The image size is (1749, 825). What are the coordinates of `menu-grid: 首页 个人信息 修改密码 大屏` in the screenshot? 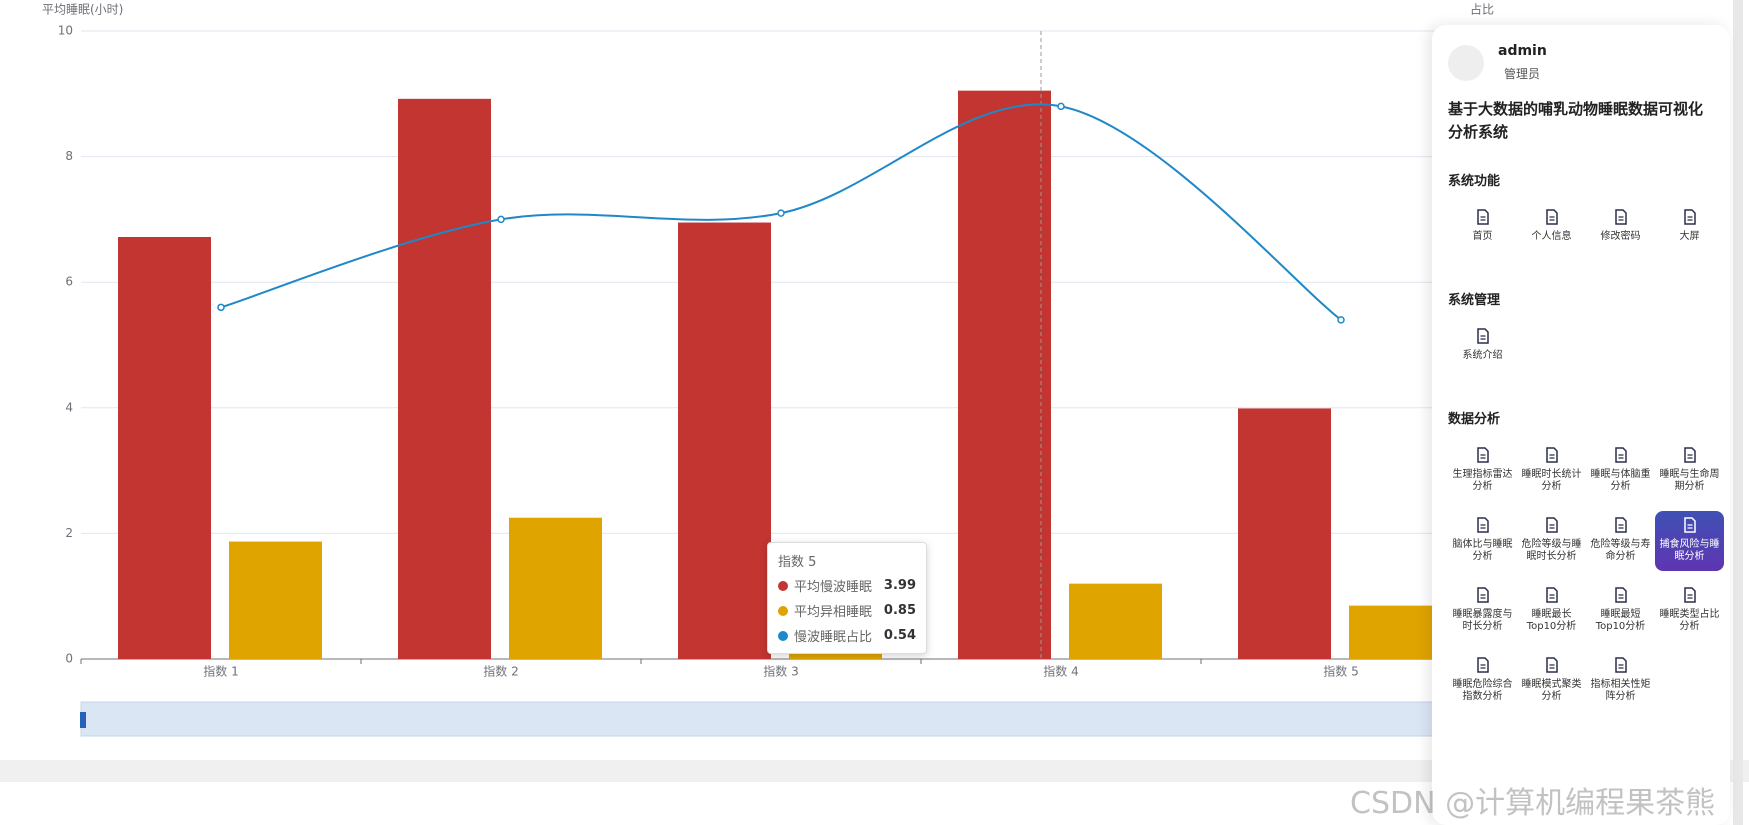 It's located at (1581, 233).